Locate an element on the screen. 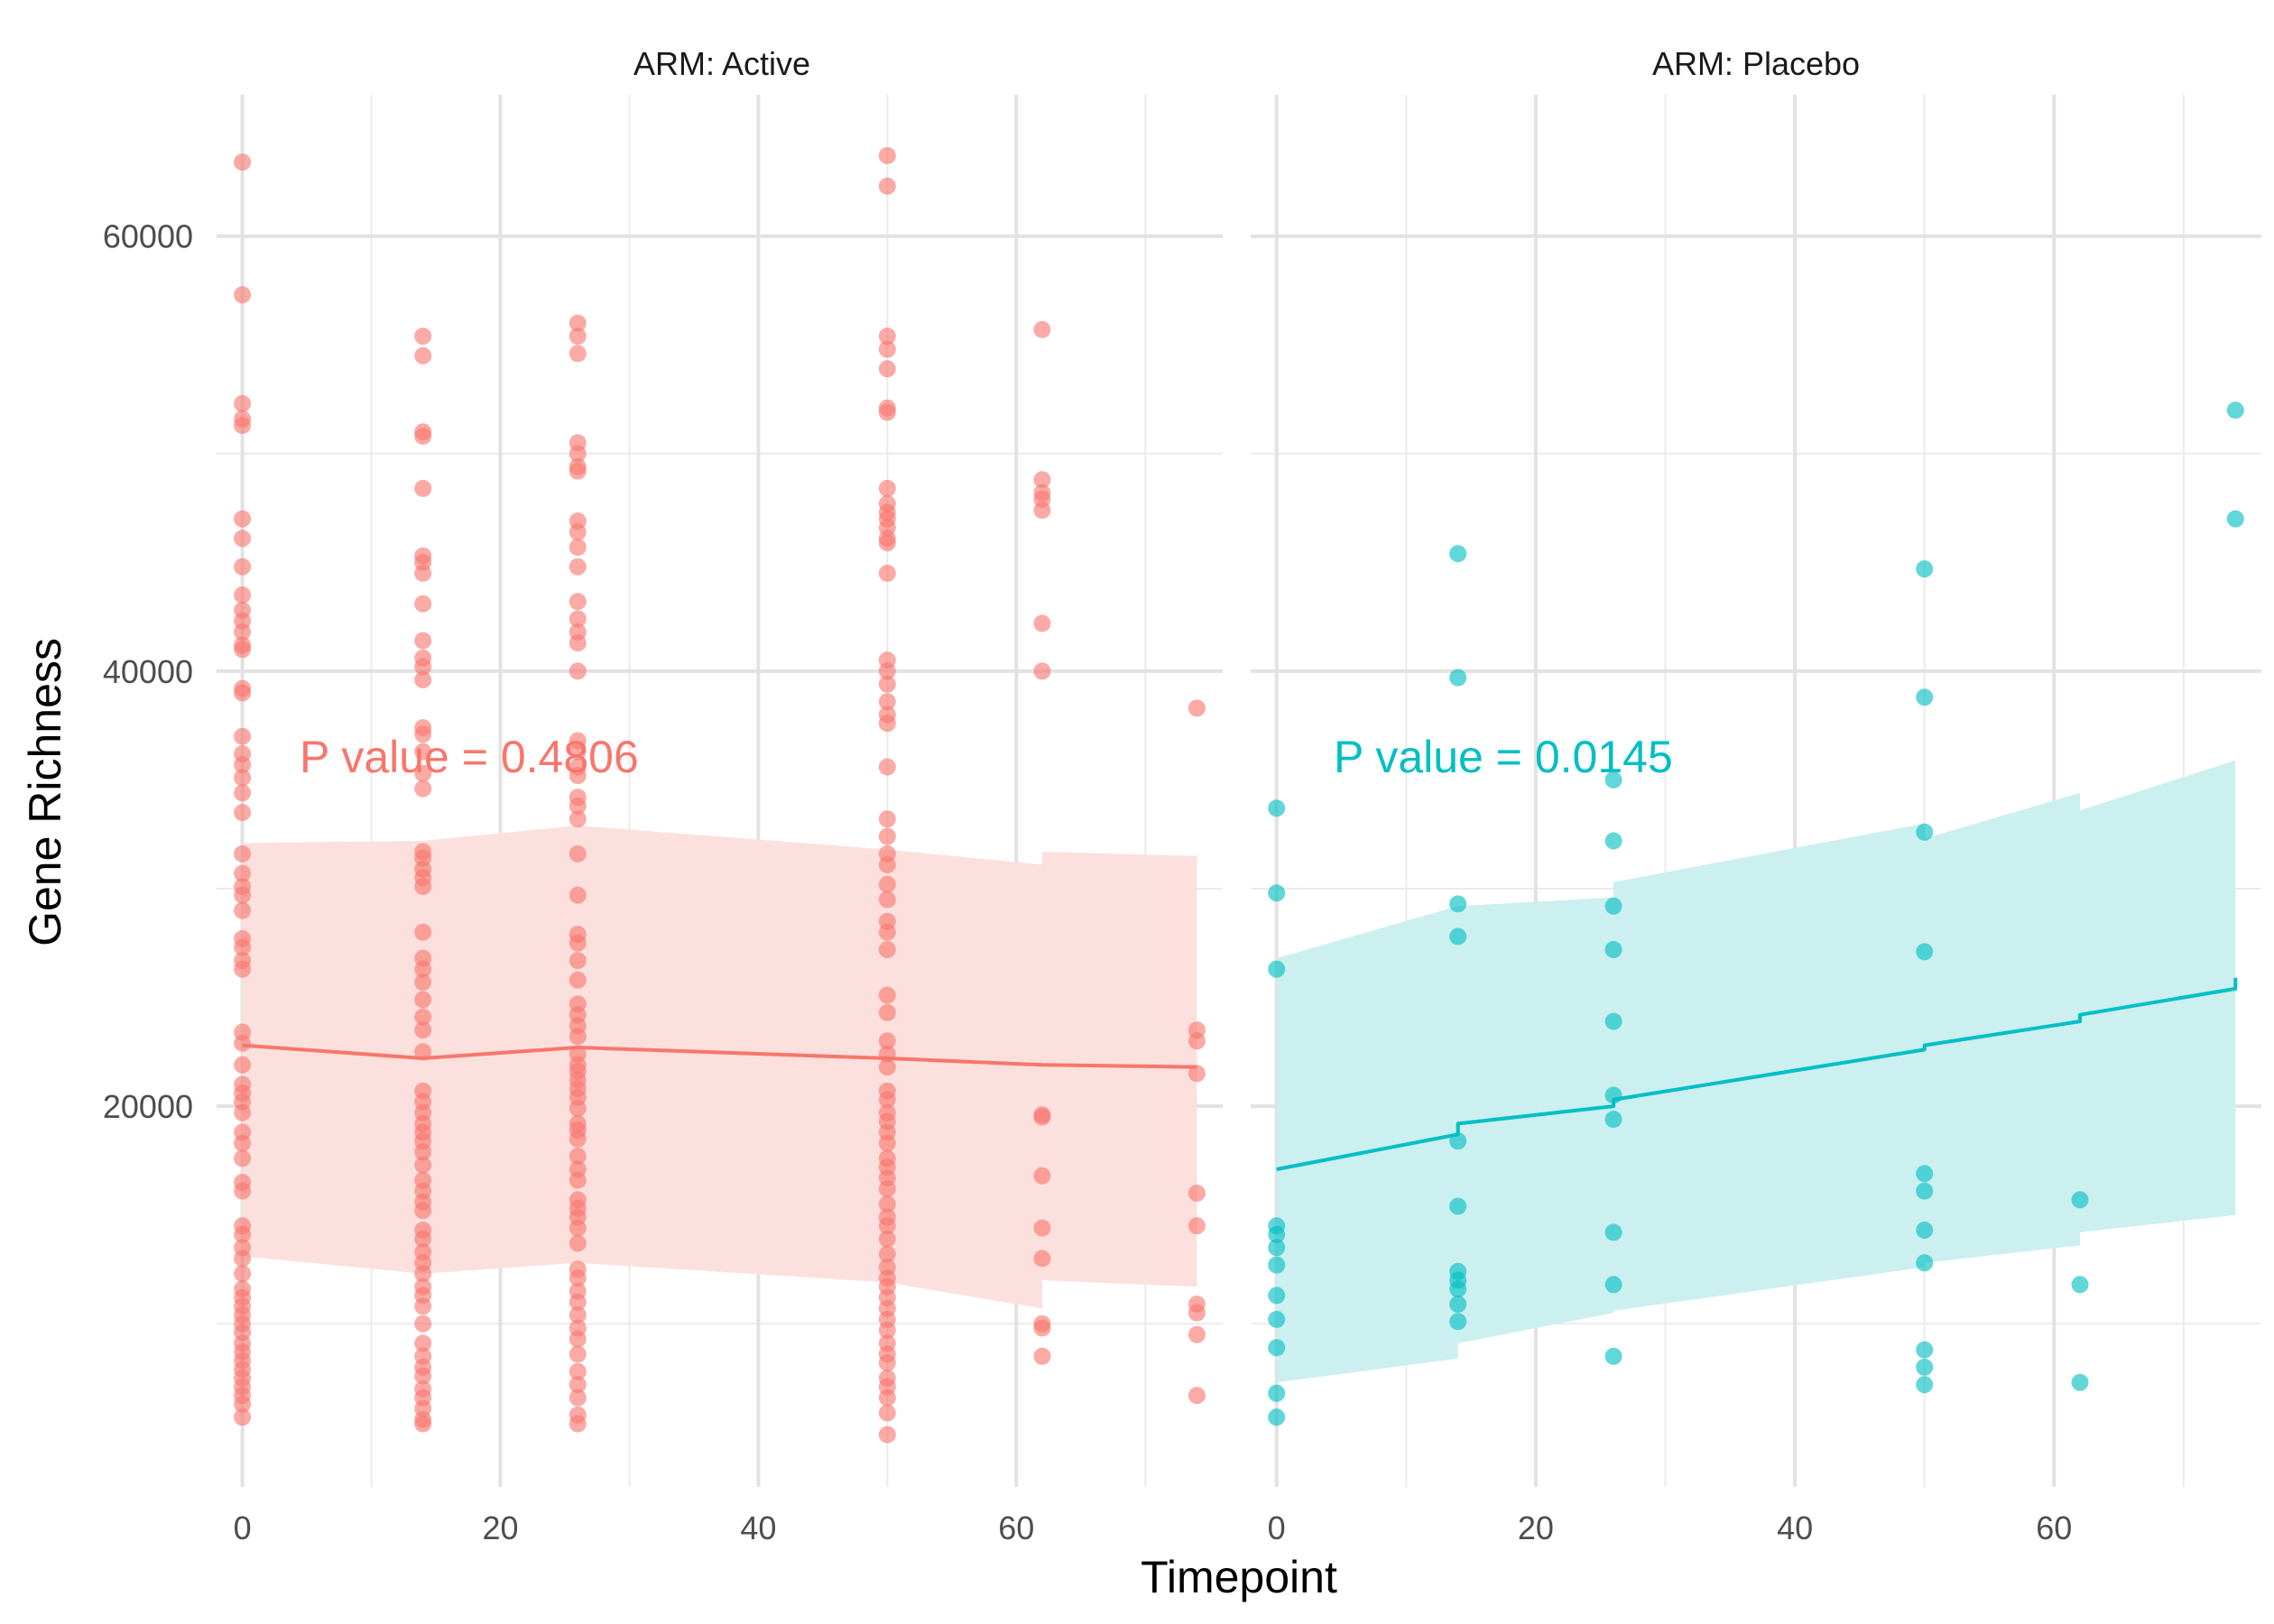 The height and width of the screenshot is (1624, 2274). strip-label-placebo: ARM: Placebo is located at coordinates (1756, 64).